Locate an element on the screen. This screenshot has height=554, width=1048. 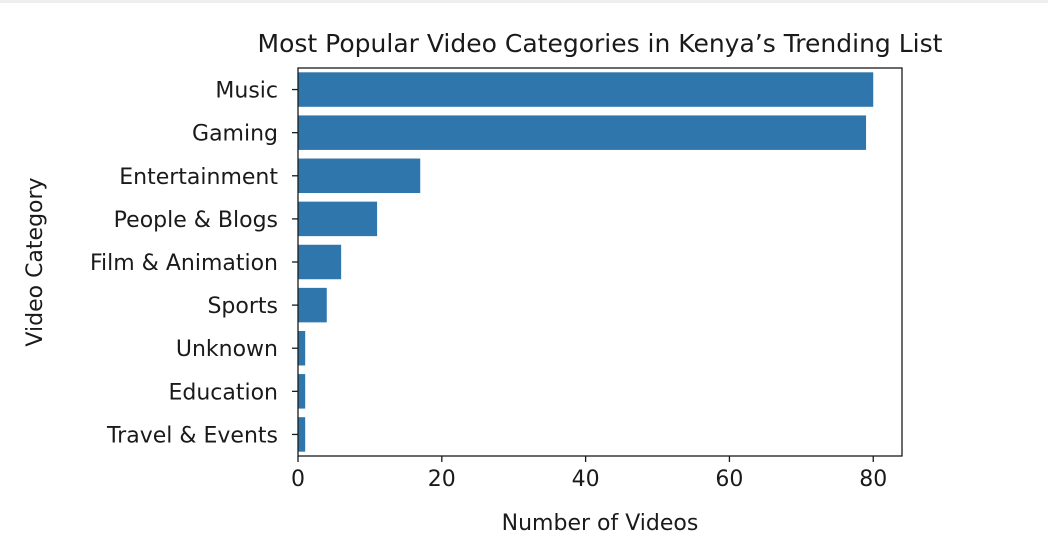
x-tick-label-20: 20 is located at coordinates (442, 479).